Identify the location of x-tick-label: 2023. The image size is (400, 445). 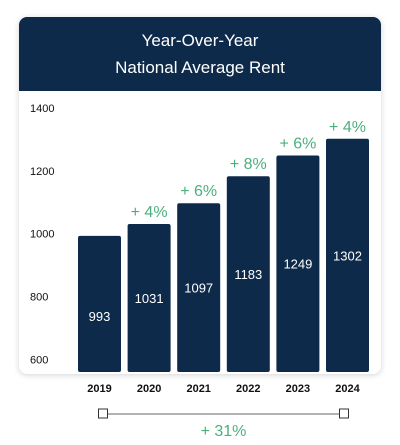
(298, 389).